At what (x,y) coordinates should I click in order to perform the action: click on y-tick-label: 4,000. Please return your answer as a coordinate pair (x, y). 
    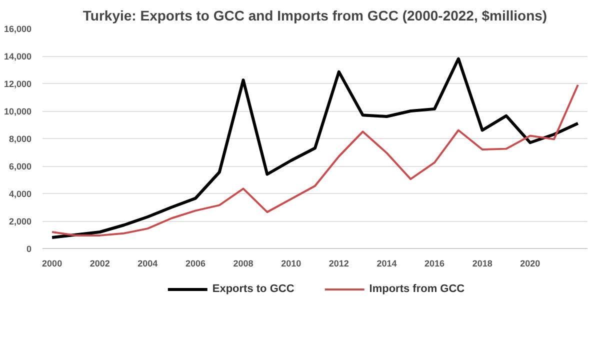
    Looking at the image, I should click on (20, 194).